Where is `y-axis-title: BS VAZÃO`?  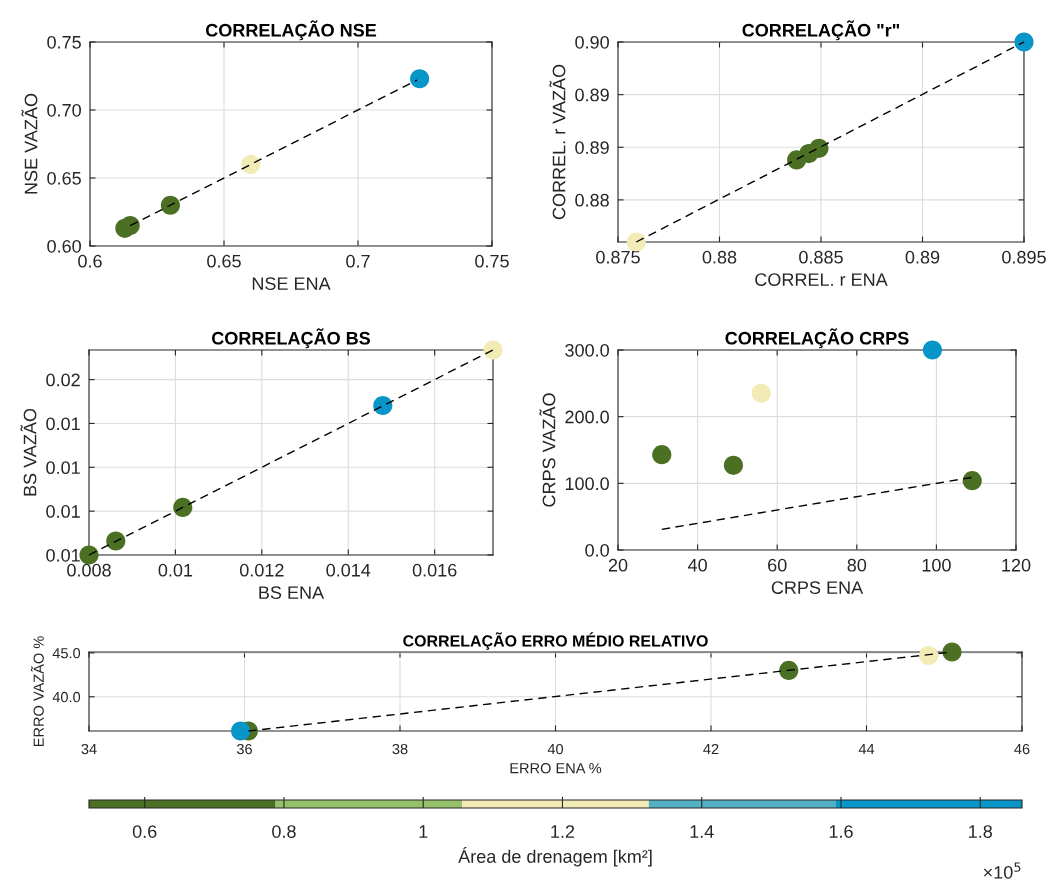 y-axis-title: BS VAZÃO is located at coordinates (28, 452).